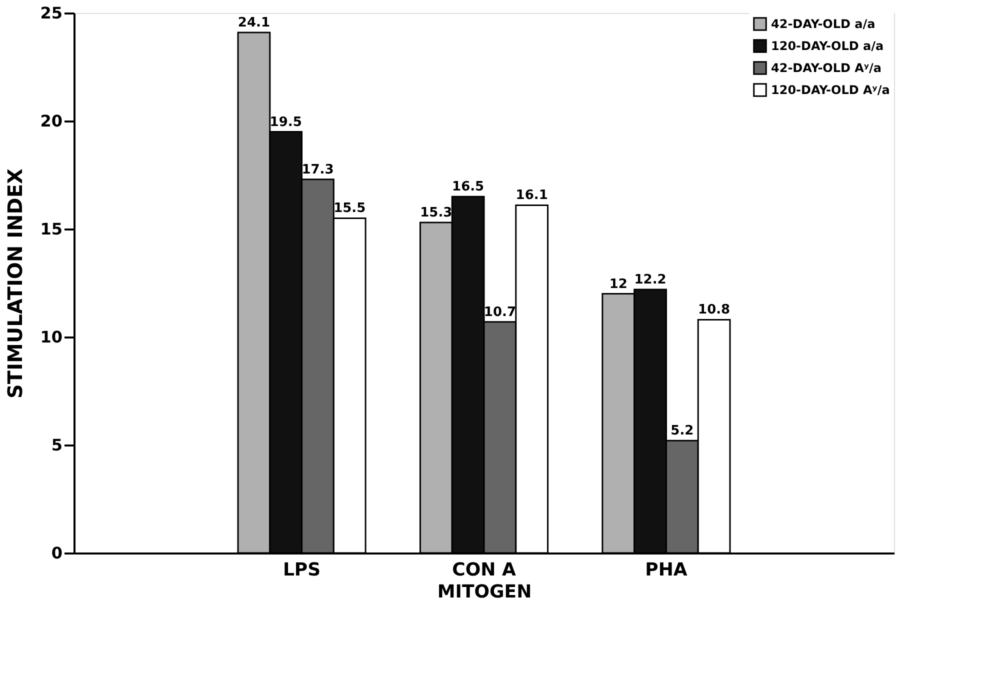 This screenshot has height=675, width=981. Describe the element at coordinates (56, 553) in the screenshot. I see `y-tick-label: 0` at that location.